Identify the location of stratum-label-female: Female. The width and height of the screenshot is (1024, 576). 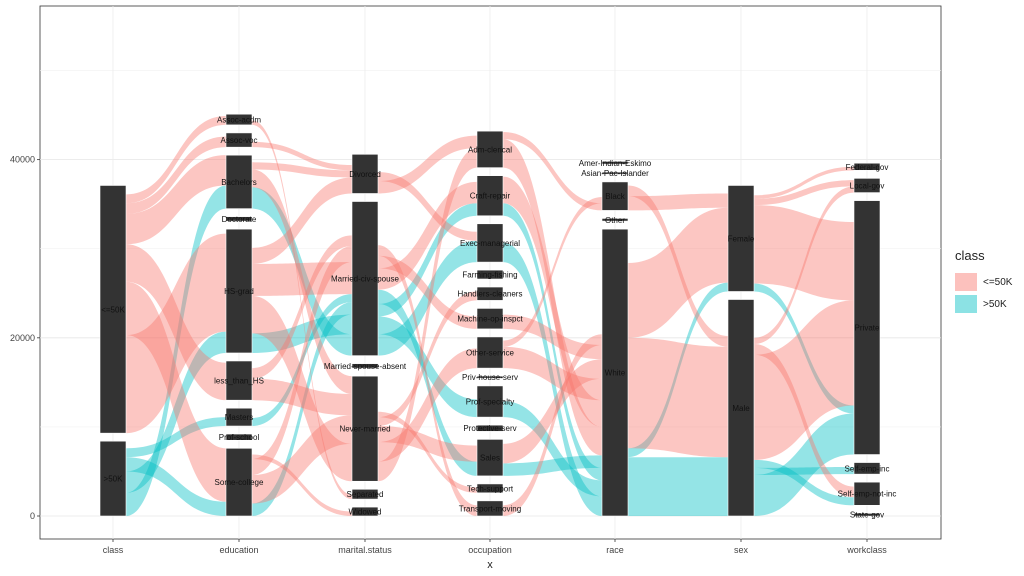
(741, 238).